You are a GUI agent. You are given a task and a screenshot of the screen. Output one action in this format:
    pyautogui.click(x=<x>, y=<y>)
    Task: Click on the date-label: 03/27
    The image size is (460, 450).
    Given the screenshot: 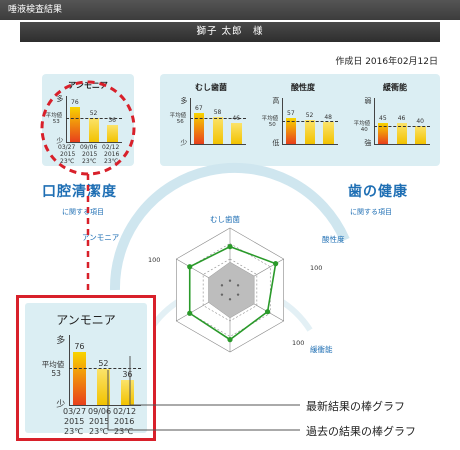 What is the action you would take?
    pyautogui.click(x=67, y=147)
    